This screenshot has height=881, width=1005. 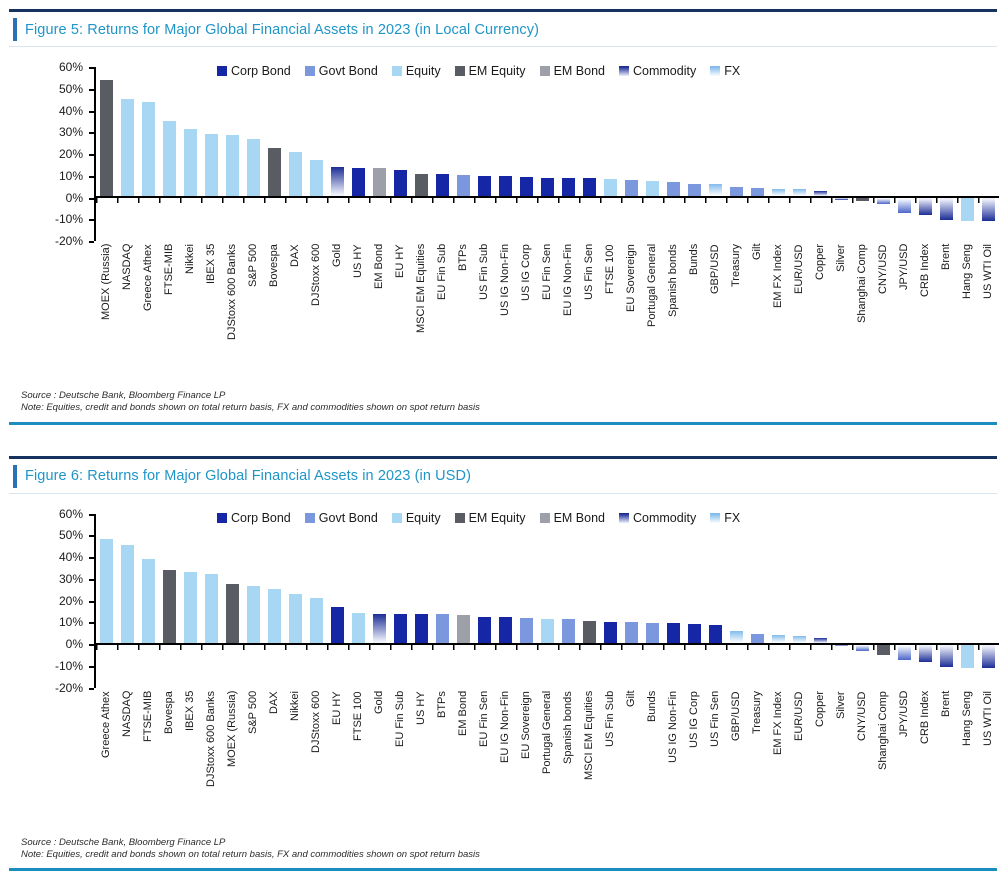 I want to click on x-label-column: Spanish bonds, so click(x=673, y=314).